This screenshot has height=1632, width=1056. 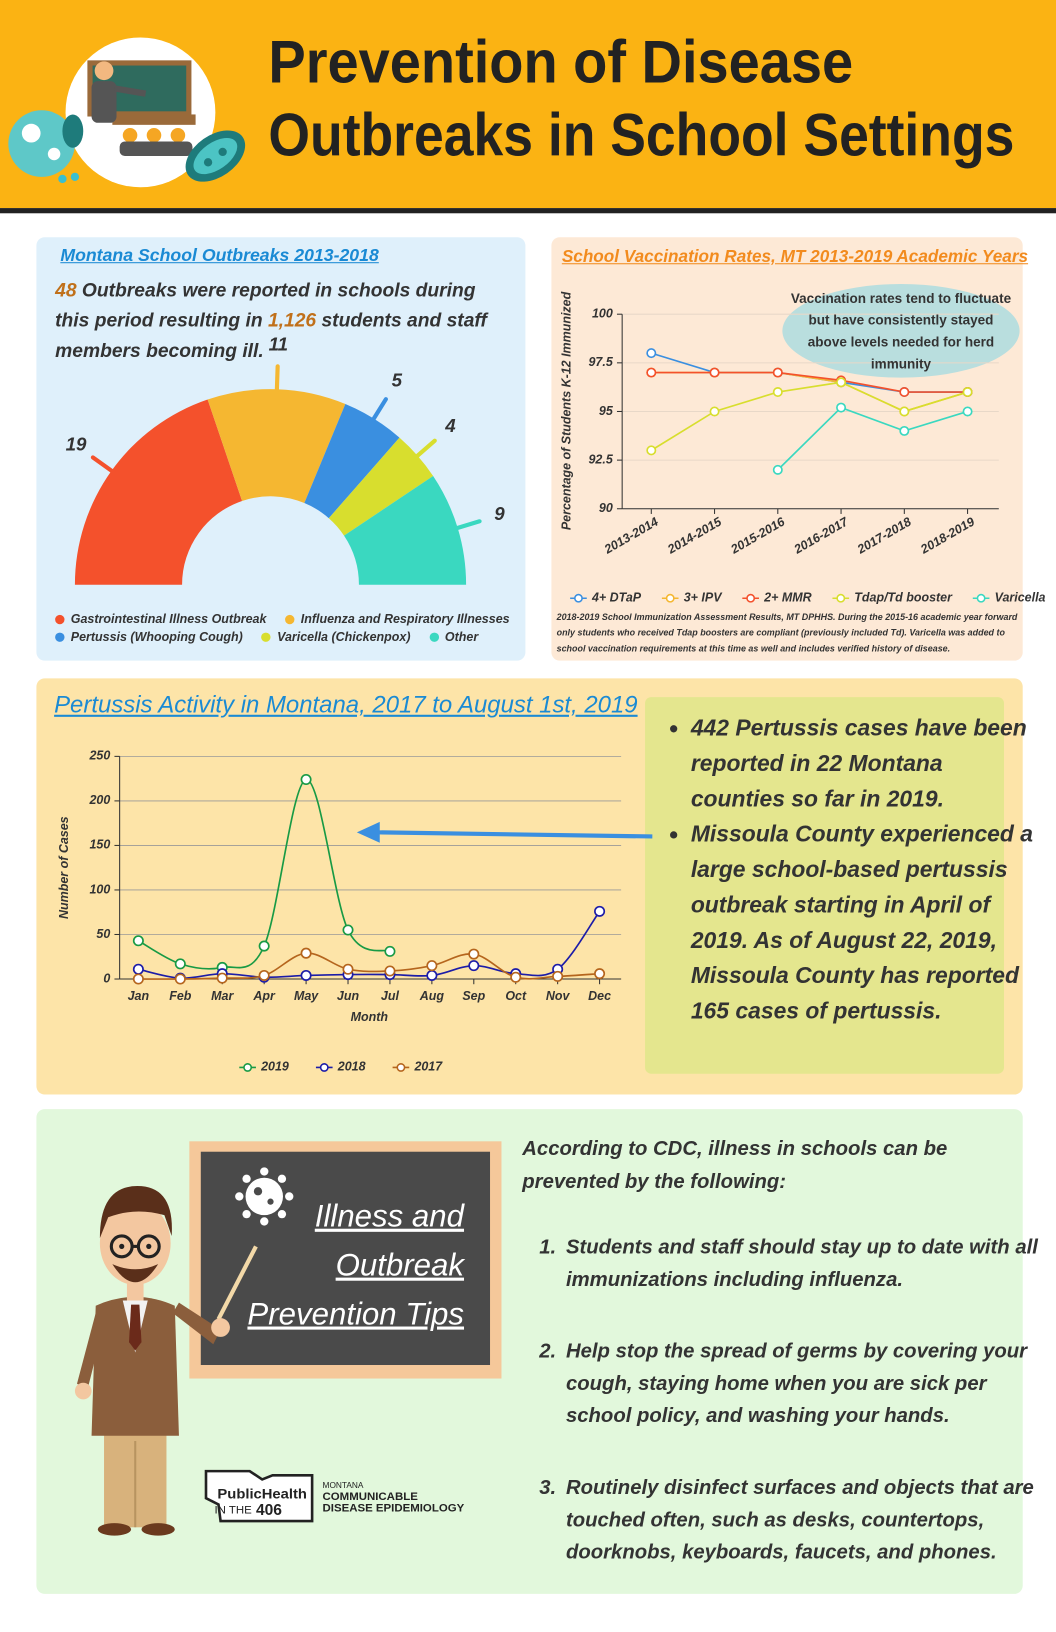 What do you see at coordinates (601, 459) in the screenshot?
I see `y-tick-label: 92.5` at bounding box center [601, 459].